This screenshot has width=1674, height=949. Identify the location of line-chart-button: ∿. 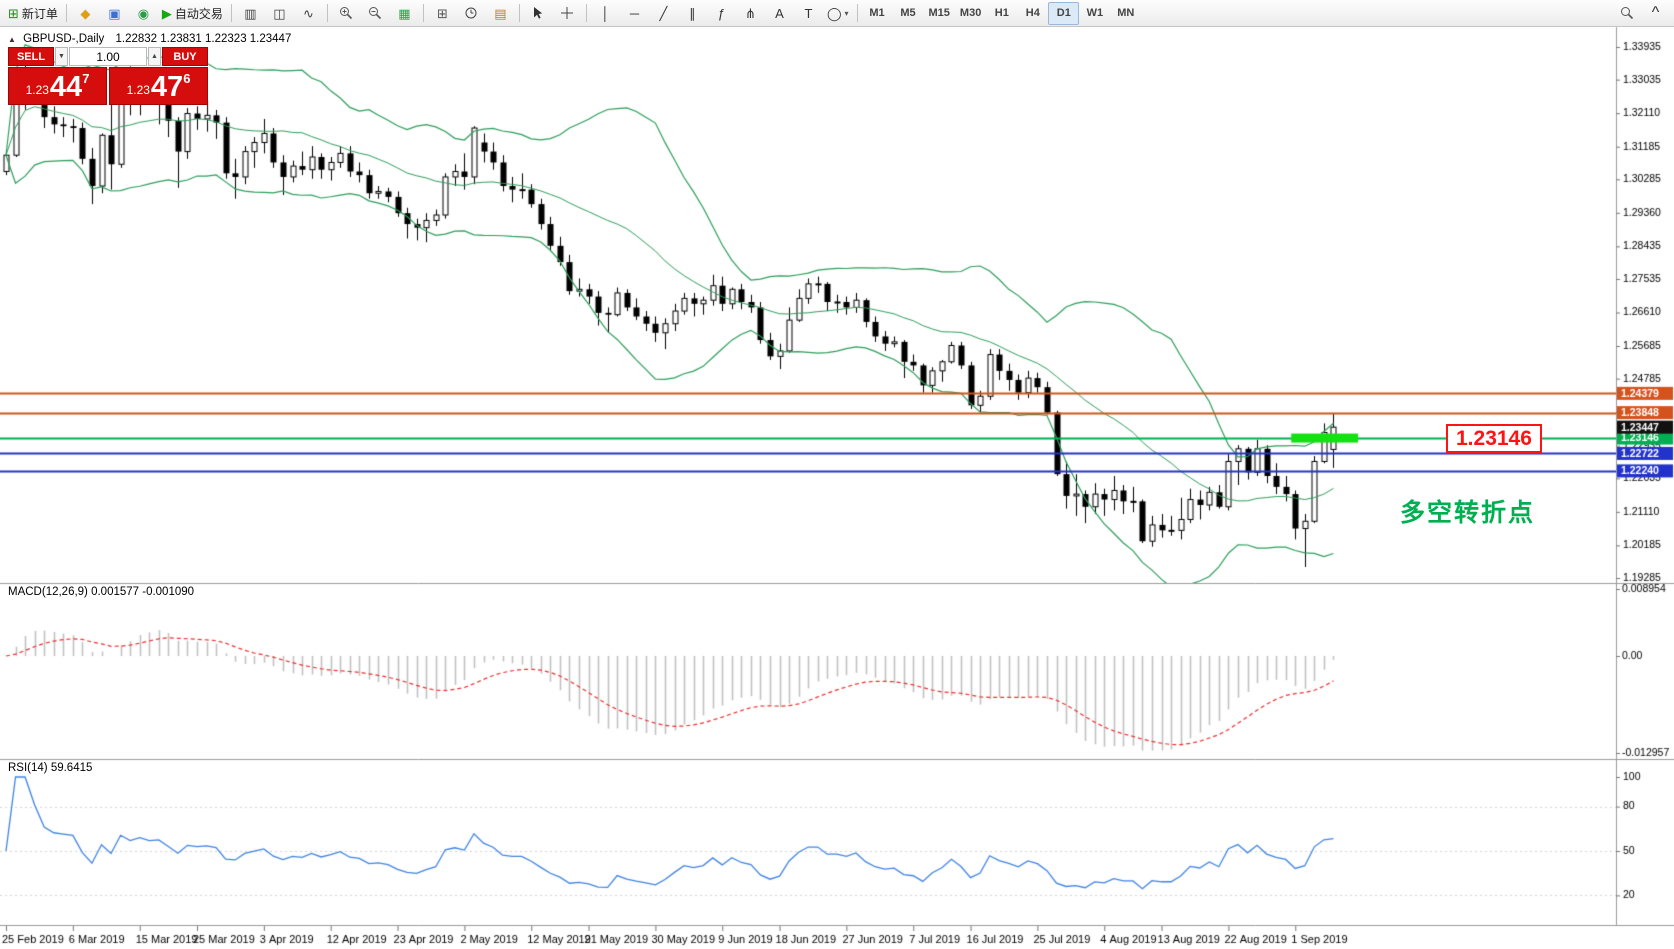
(308, 13).